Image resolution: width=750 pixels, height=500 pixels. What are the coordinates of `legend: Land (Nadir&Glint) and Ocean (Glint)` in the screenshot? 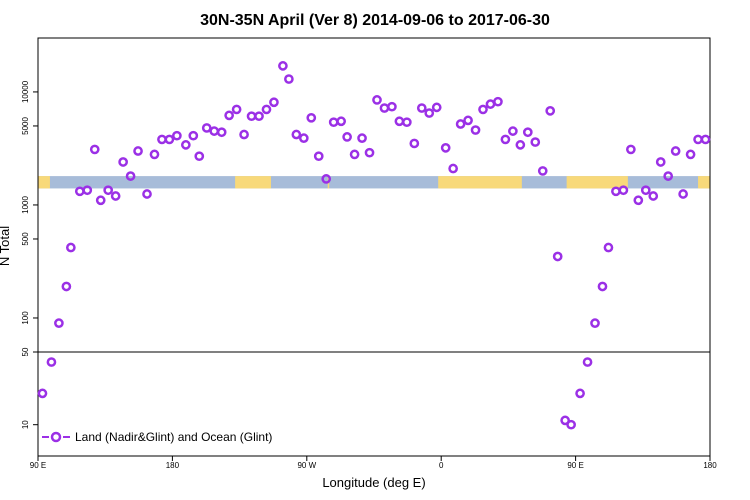 It's located at (157, 437).